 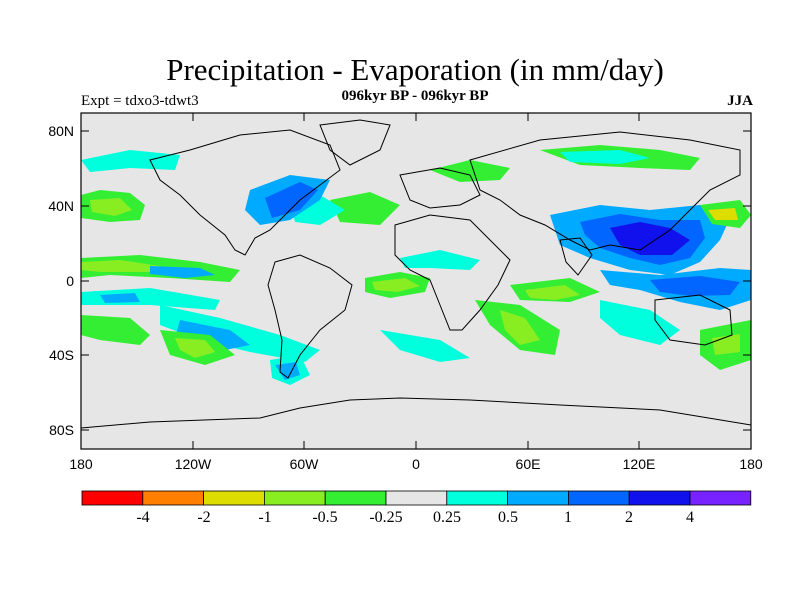 What do you see at coordinates (61, 131) in the screenshot?
I see `lat-tick-label: 80N` at bounding box center [61, 131].